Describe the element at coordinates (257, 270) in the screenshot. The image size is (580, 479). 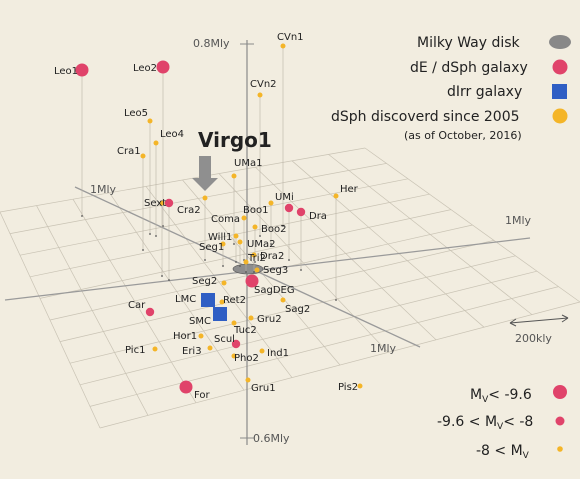
I see `galaxy-marker-seg3` at that location.